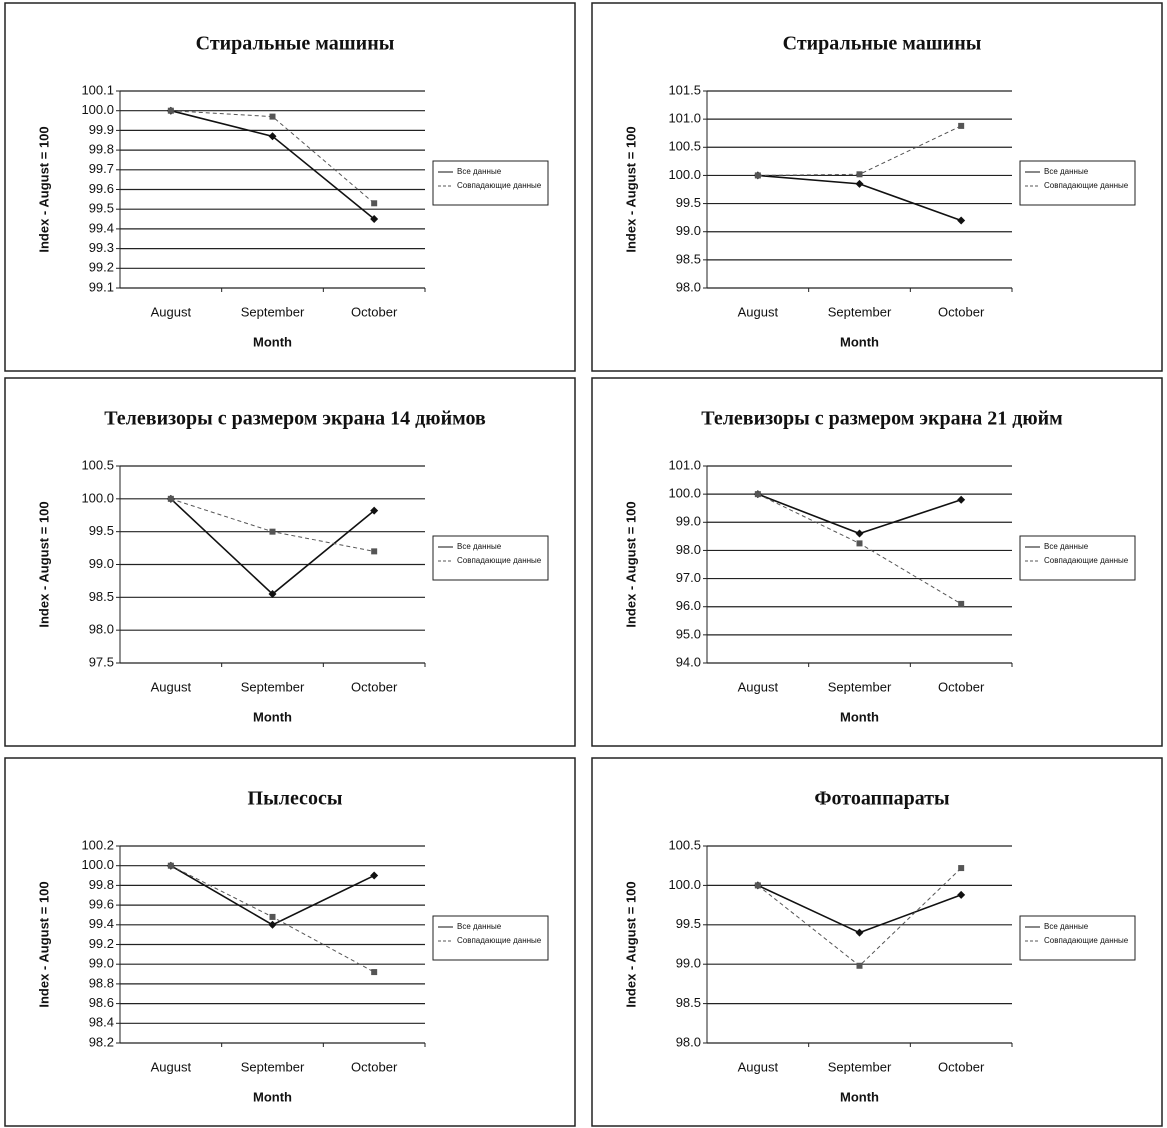  Describe the element at coordinates (882, 419) in the screenshot. I see `chart-title: Телевизоры с размером экрана 21 дюйм` at that location.